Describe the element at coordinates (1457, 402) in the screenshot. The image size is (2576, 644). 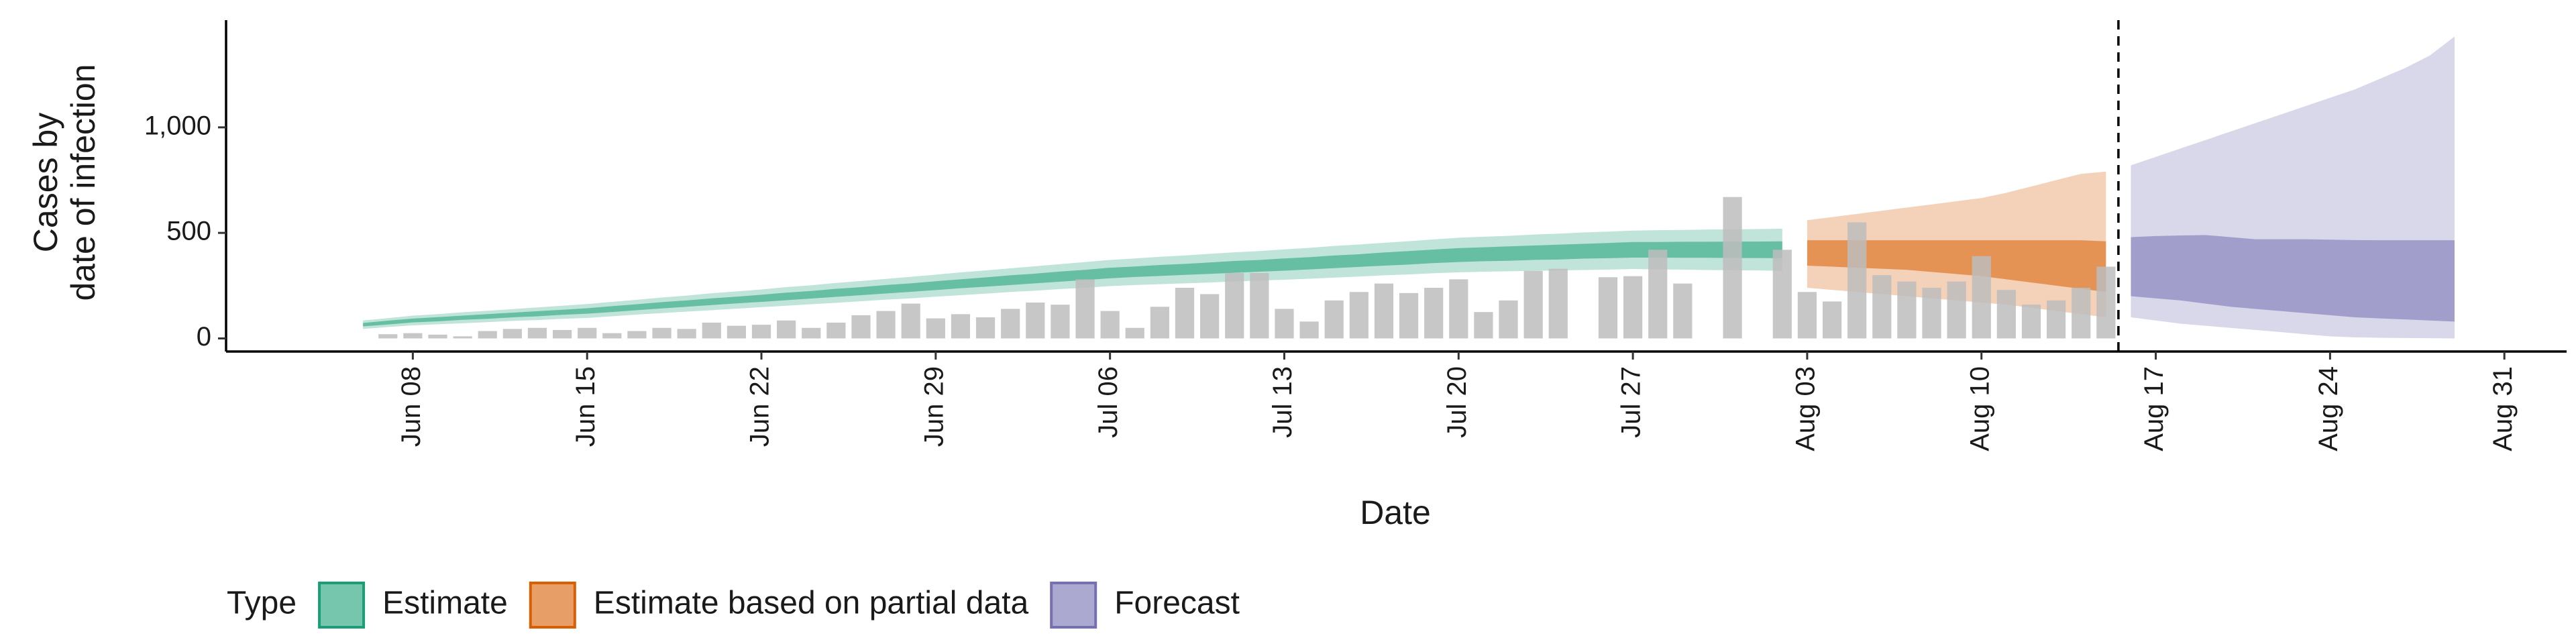
I see `x-tick-label: Jul 20` at that location.